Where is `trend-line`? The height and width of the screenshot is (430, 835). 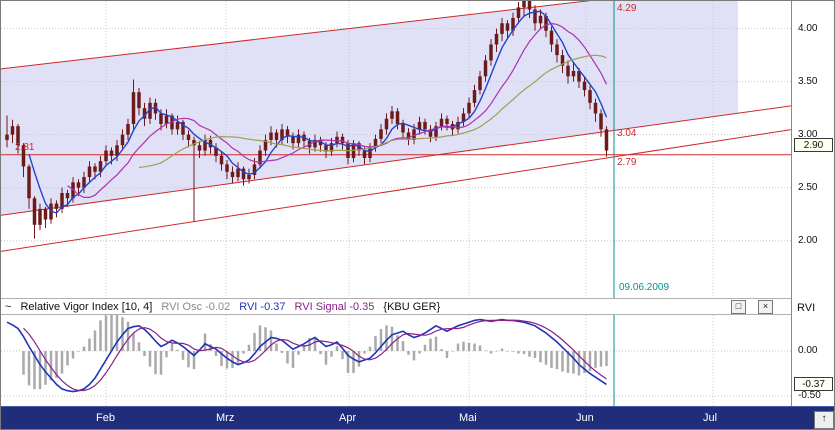
trend-line is located at coordinates (296, 35).